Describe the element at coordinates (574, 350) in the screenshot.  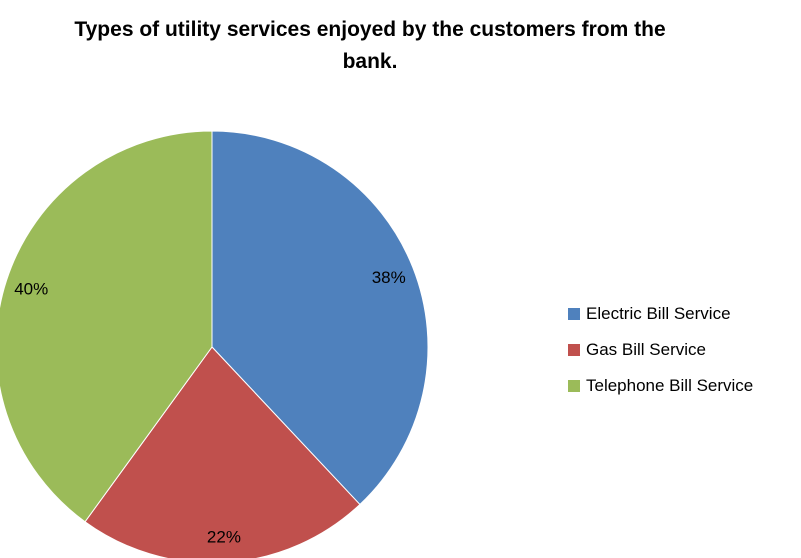
I see `legend-swatch-gas` at that location.